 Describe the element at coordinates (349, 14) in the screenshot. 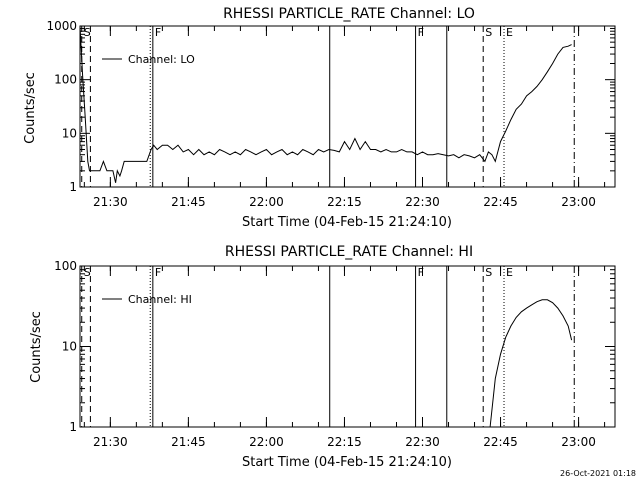

I see `chart-title: RHESSI PARTICLE_RATE Channel: LO` at that location.